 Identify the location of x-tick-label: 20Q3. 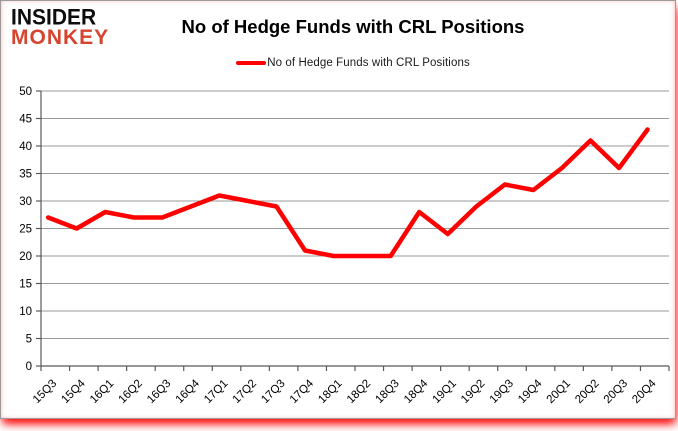
(616, 392).